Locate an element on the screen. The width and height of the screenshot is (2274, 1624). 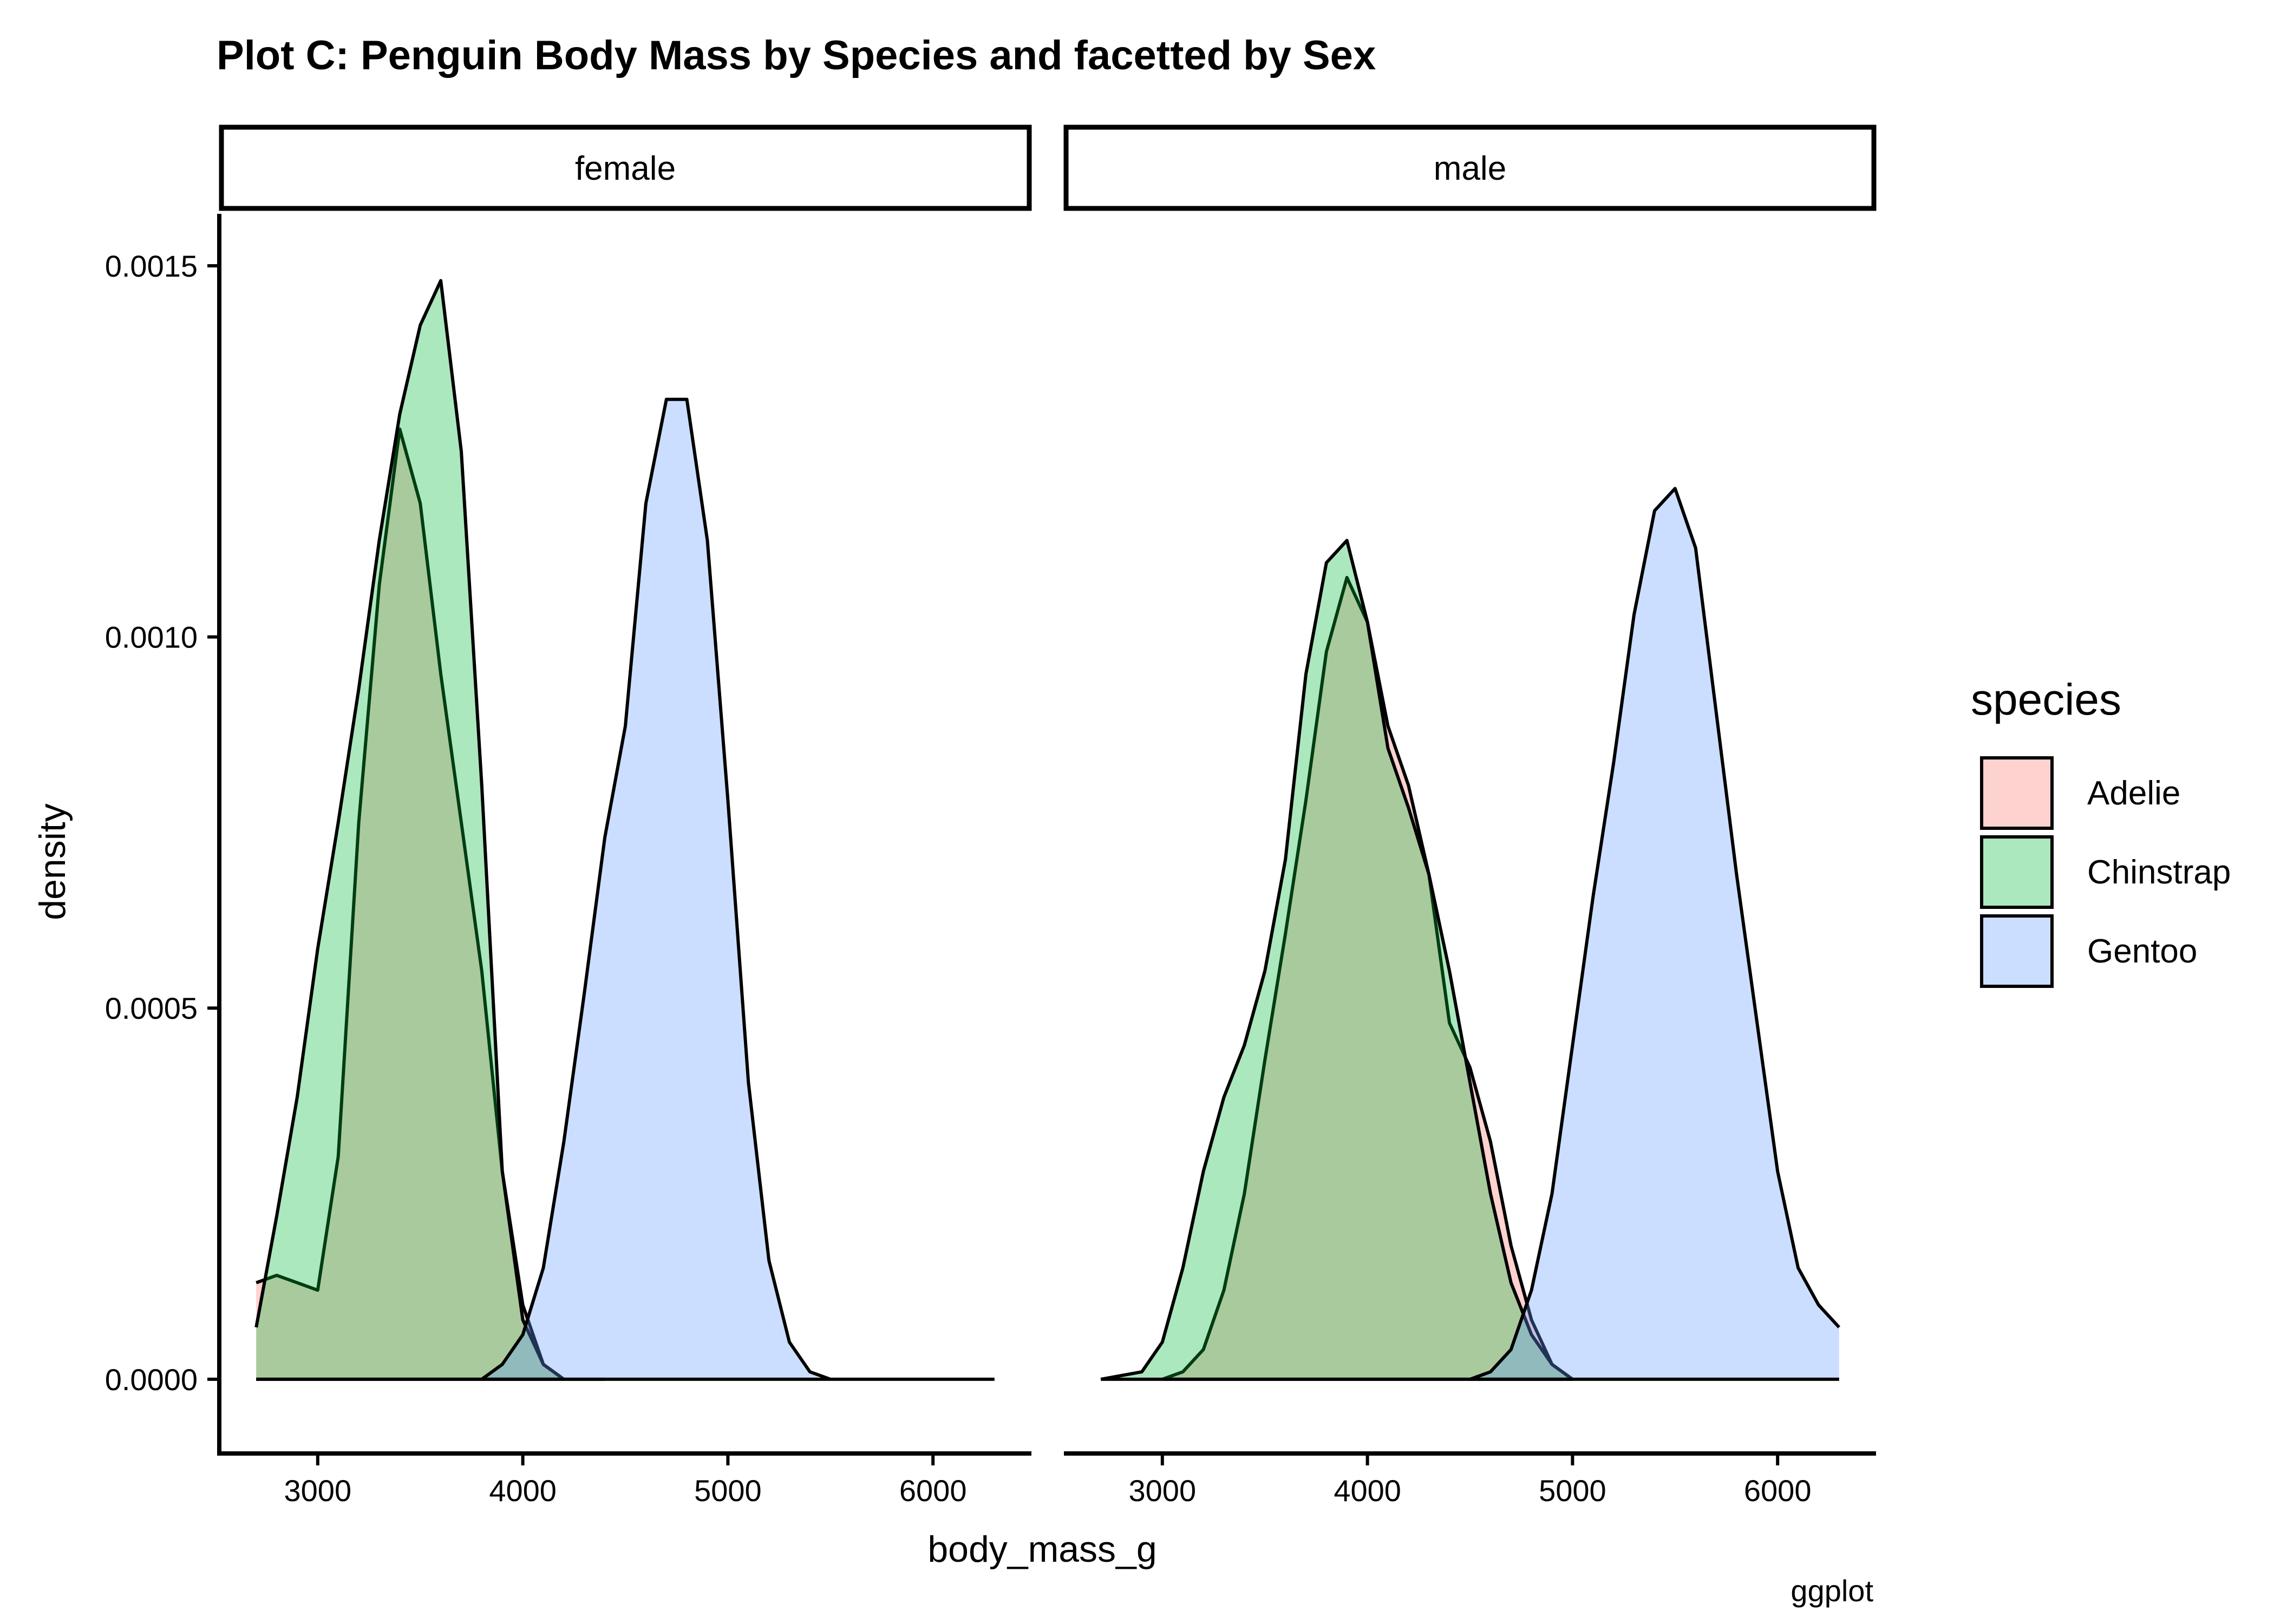
facet-strip-label: male is located at coordinates (1470, 168).